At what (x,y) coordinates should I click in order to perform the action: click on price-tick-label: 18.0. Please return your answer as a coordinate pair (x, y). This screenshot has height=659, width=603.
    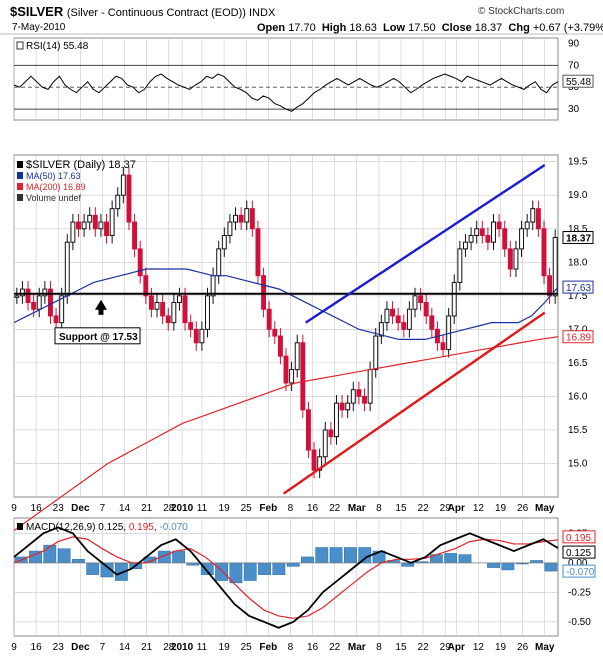
    Looking at the image, I should click on (578, 262).